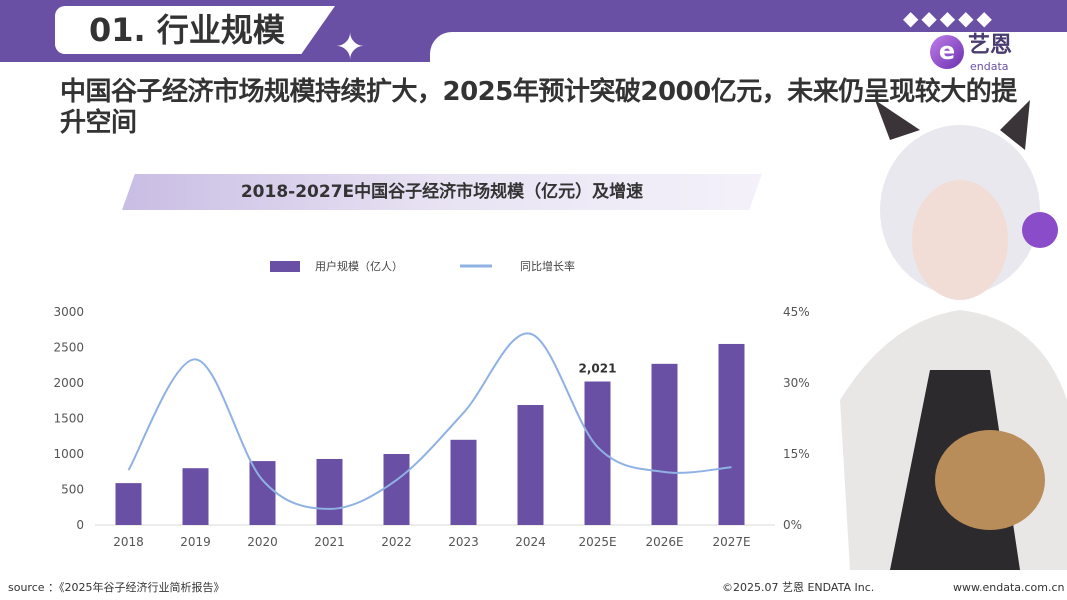  I want to click on x-tick: 2024, so click(530, 542).